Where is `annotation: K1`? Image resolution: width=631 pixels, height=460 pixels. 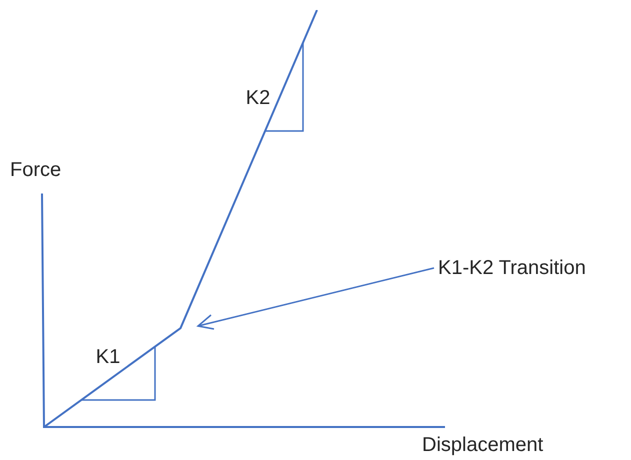
annotation: K1 is located at coordinates (108, 357).